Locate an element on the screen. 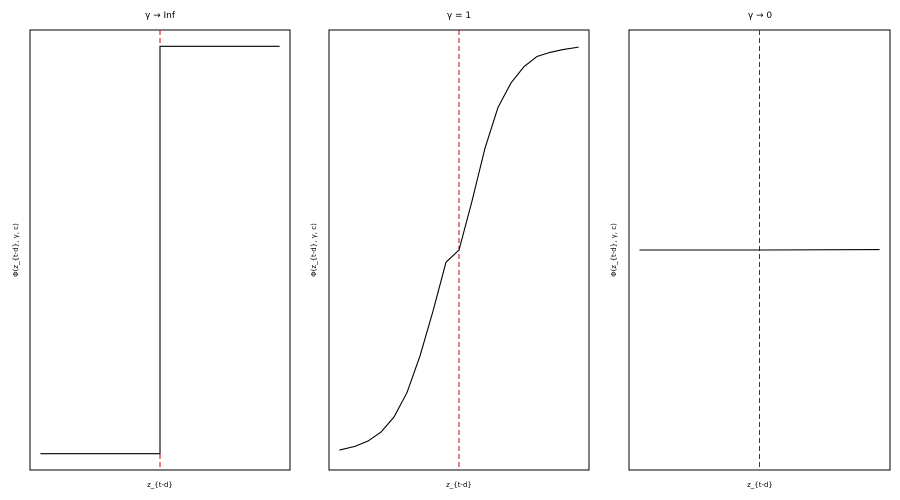 The height and width of the screenshot is (500, 900). panel-title: γ → 0 is located at coordinates (760, 16).